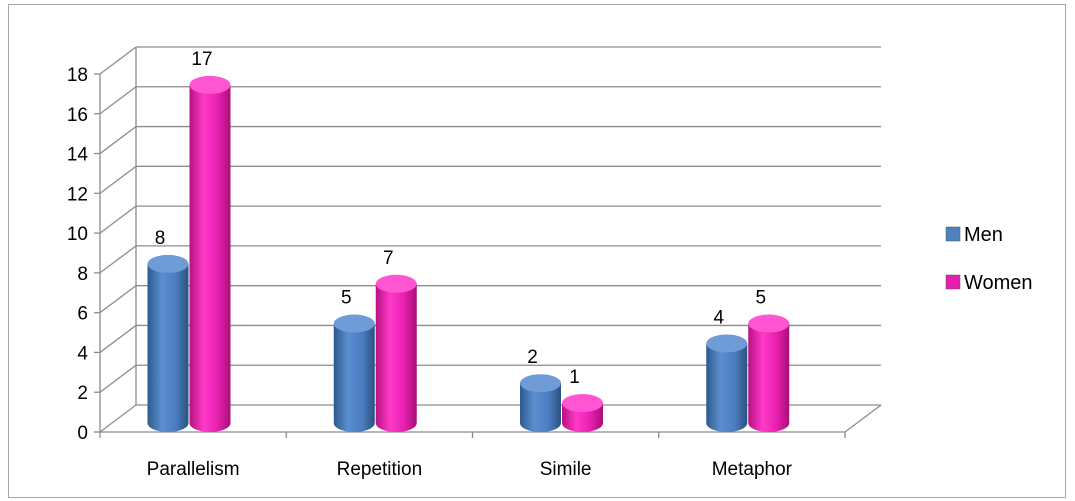 Image resolution: width=1075 pixels, height=501 pixels. I want to click on y-tick-label: 6, so click(82, 314).